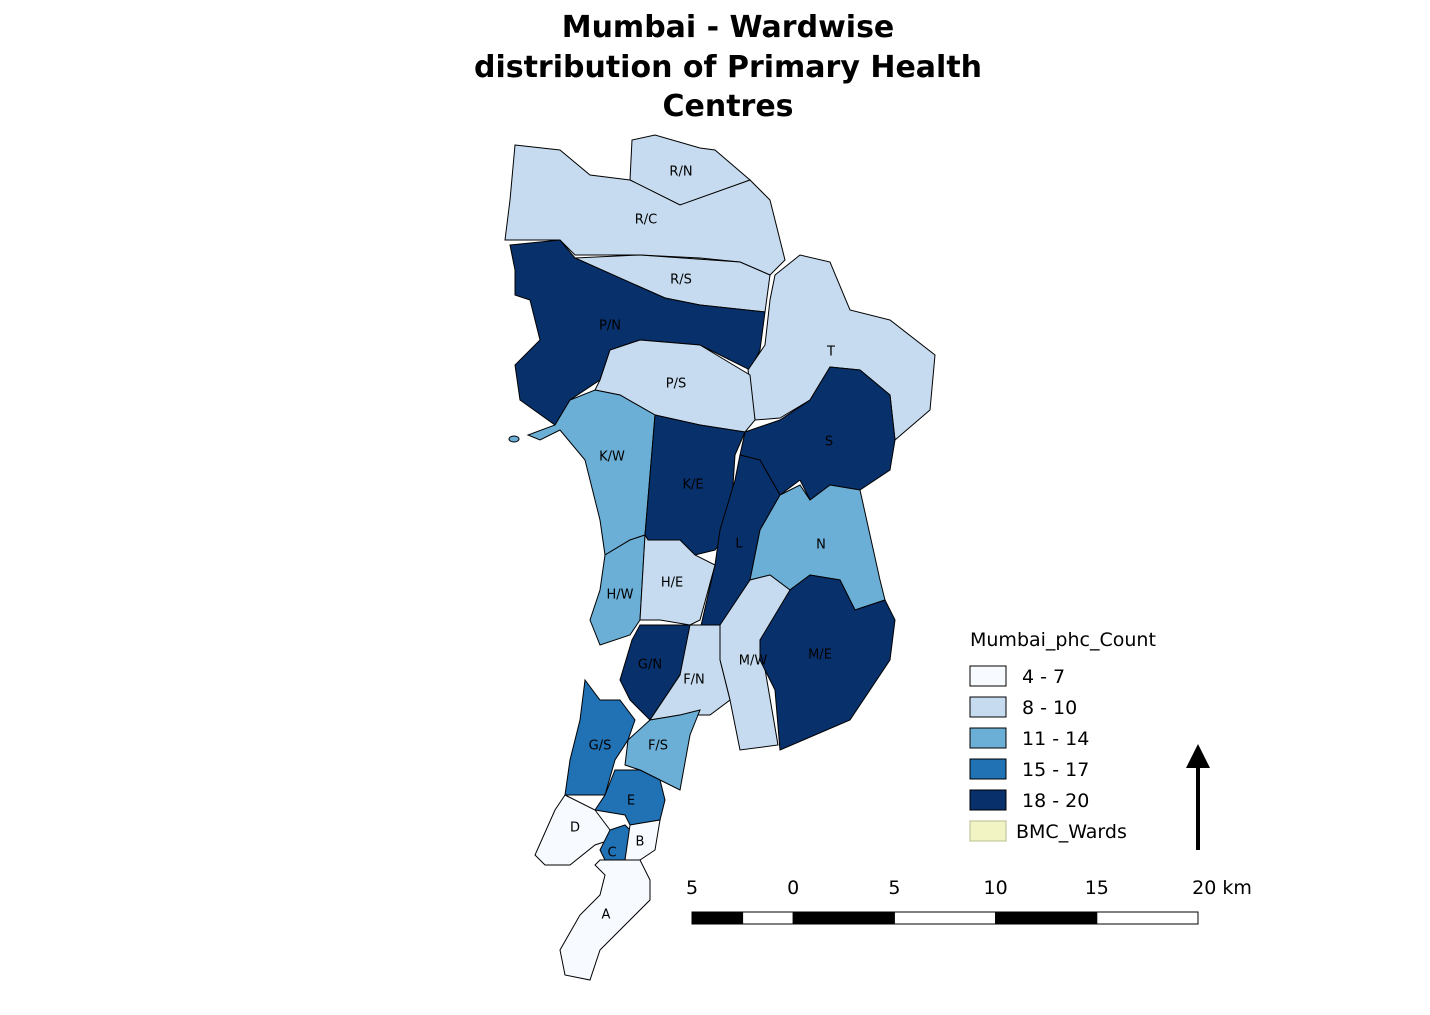 Image resolution: width=1430 pixels, height=1015 pixels. Describe the element at coordinates (646, 220) in the screenshot. I see `ward-label: R/C` at that location.